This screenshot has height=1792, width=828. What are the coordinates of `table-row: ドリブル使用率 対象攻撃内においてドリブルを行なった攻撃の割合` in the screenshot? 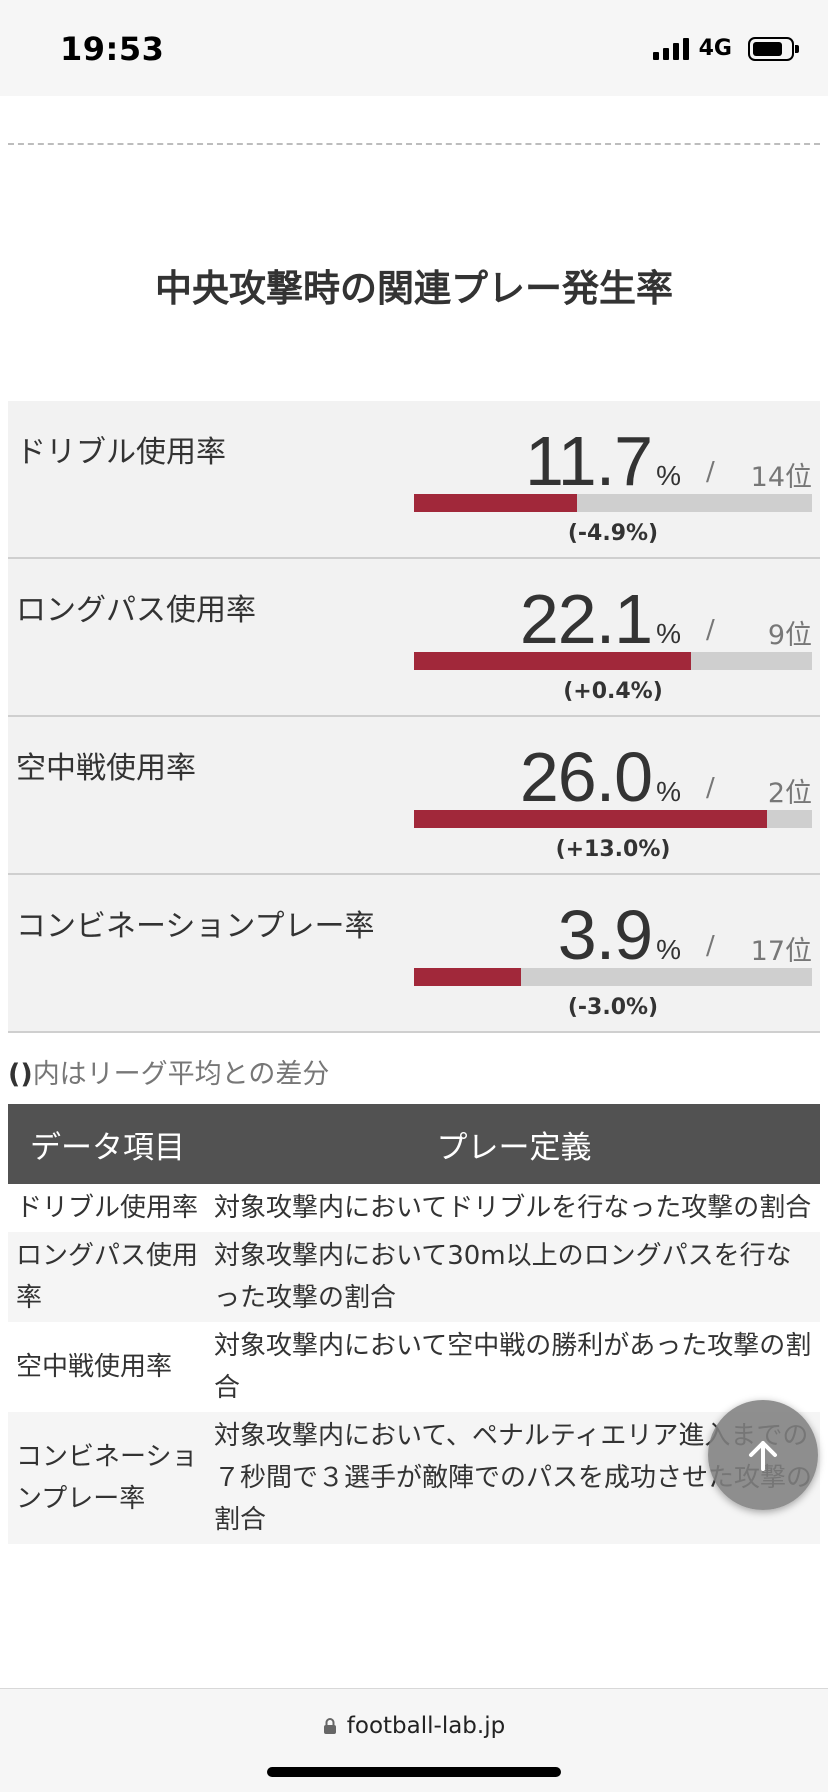 It's located at (414, 1208).